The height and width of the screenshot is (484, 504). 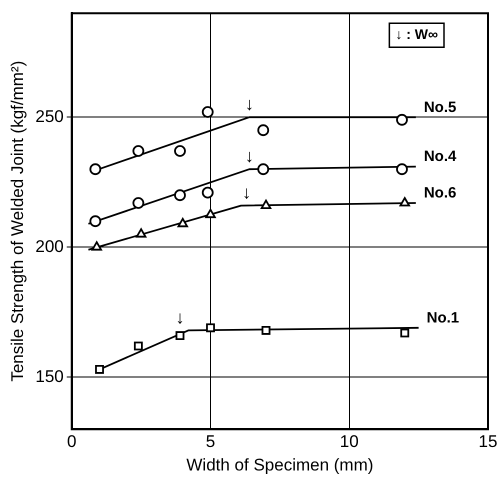 What do you see at coordinates (49, 116) in the screenshot?
I see `y-tick-label: 250` at bounding box center [49, 116].